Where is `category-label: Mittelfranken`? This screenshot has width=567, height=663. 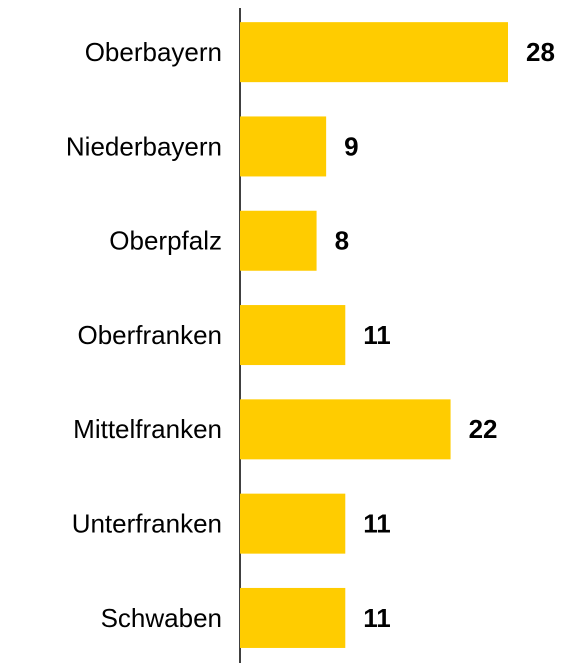 category-label: Mittelfranken is located at coordinates (147, 429).